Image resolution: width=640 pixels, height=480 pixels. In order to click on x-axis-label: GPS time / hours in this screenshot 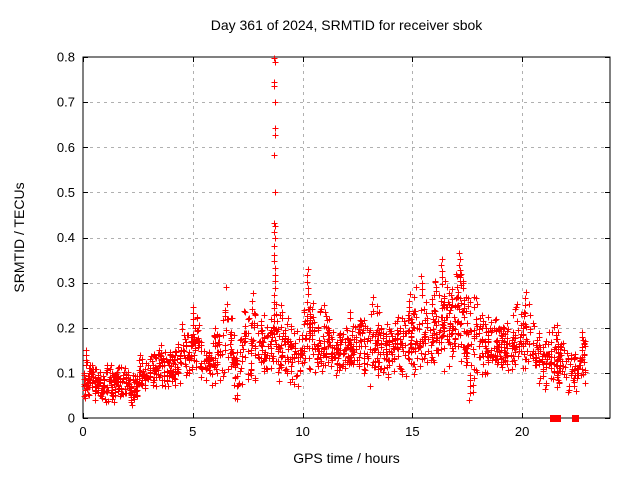, I will do `click(346, 458)`.